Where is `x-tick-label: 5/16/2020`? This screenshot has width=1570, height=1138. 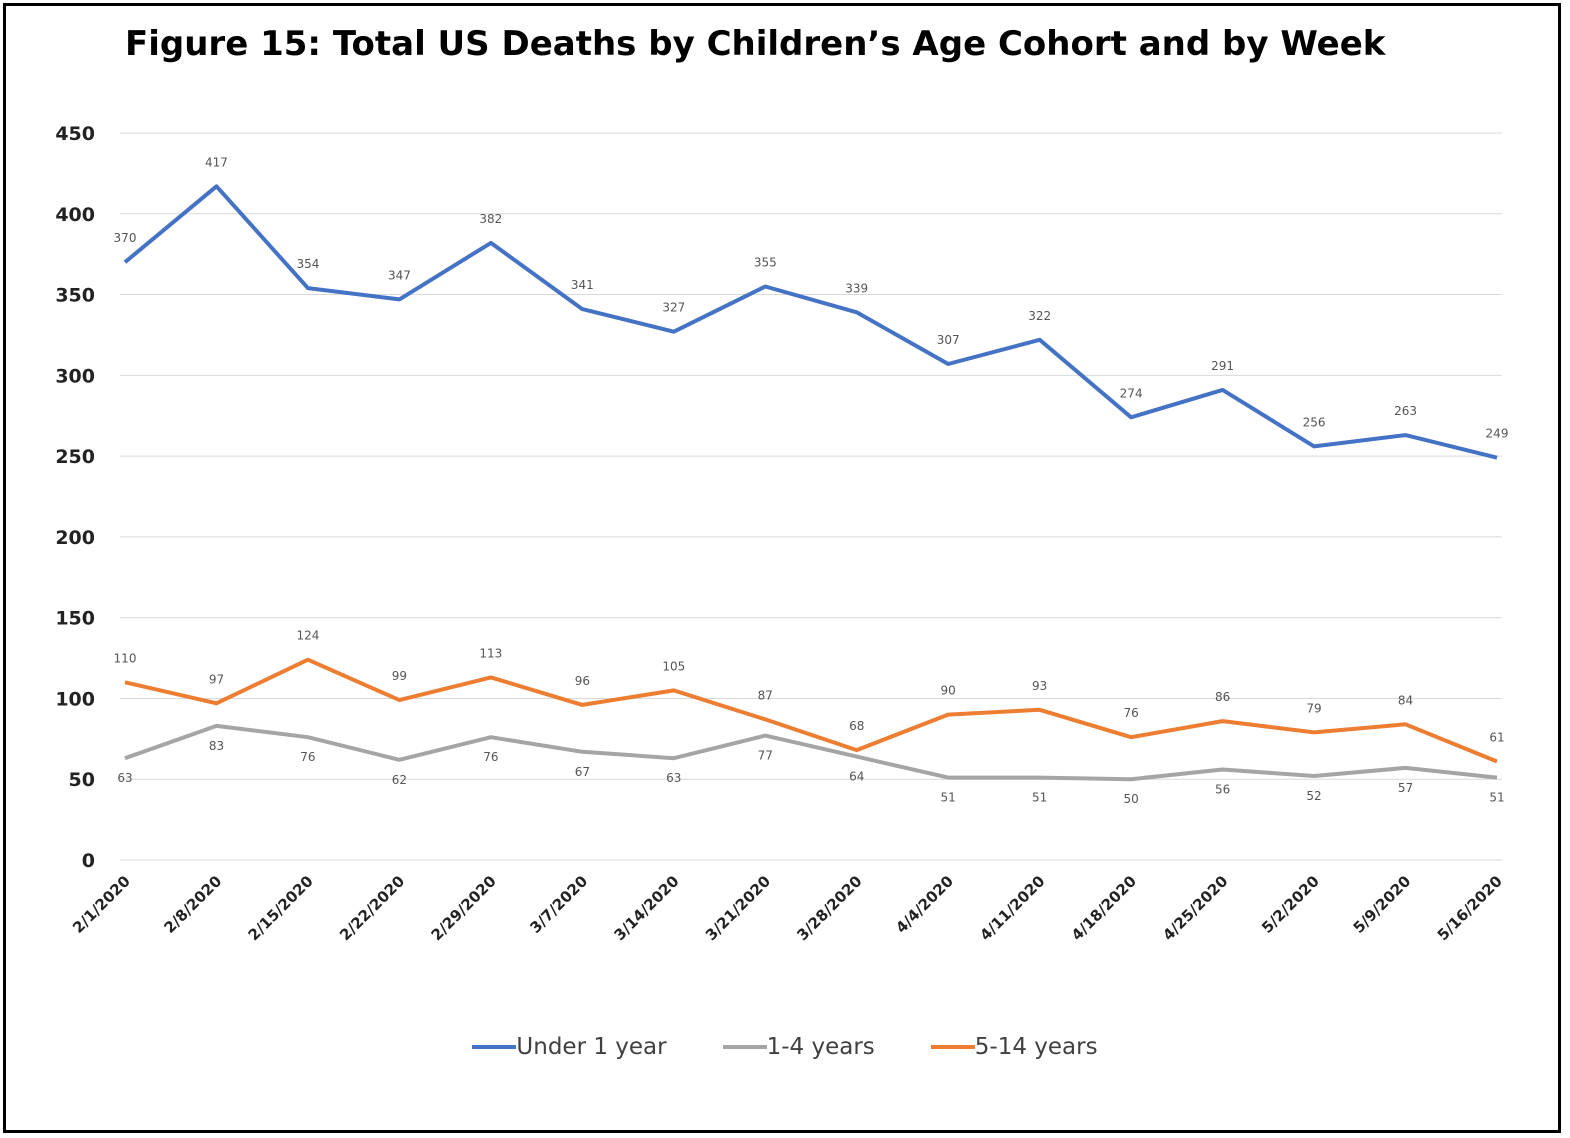 x-tick-label: 5/16/2020 is located at coordinates (1470, 908).